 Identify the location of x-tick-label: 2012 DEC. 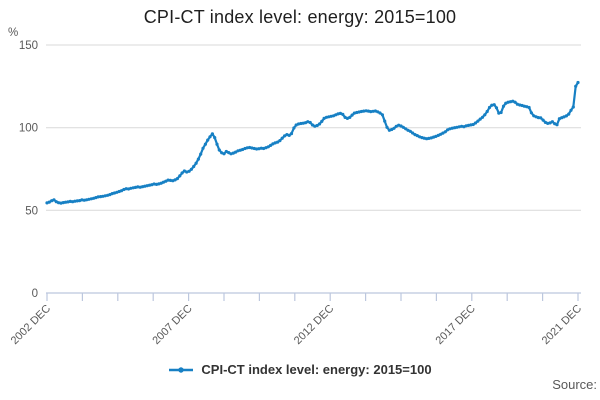
(314, 325).